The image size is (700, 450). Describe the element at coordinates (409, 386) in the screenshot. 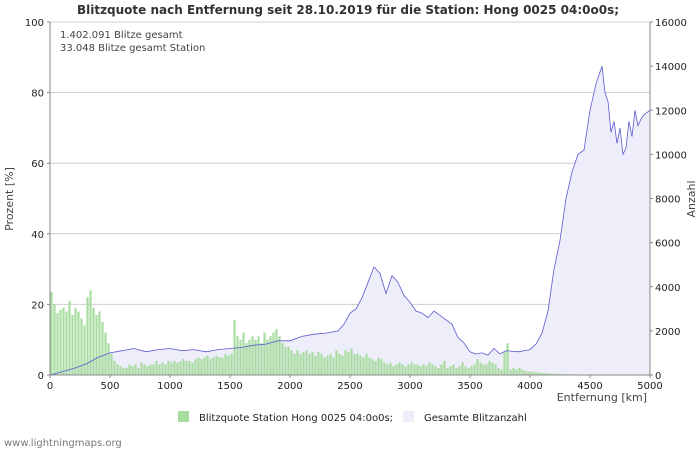

I see `x-tick-label: 3000` at that location.